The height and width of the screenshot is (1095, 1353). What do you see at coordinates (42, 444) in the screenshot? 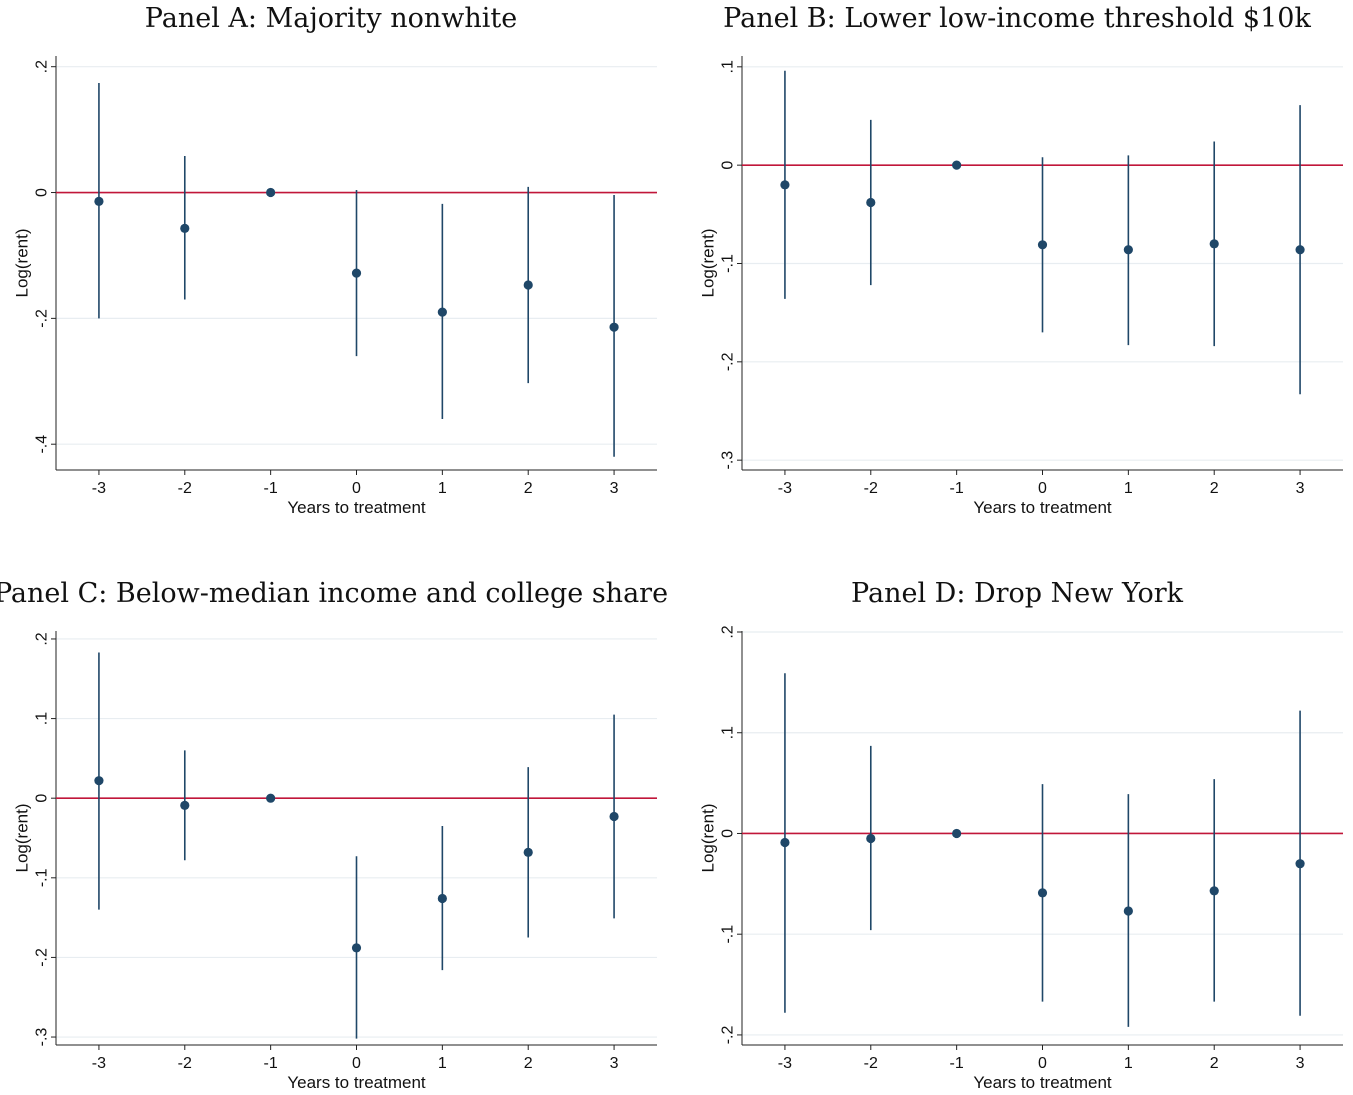
I see `y-tick-label: -.4` at bounding box center [42, 444].